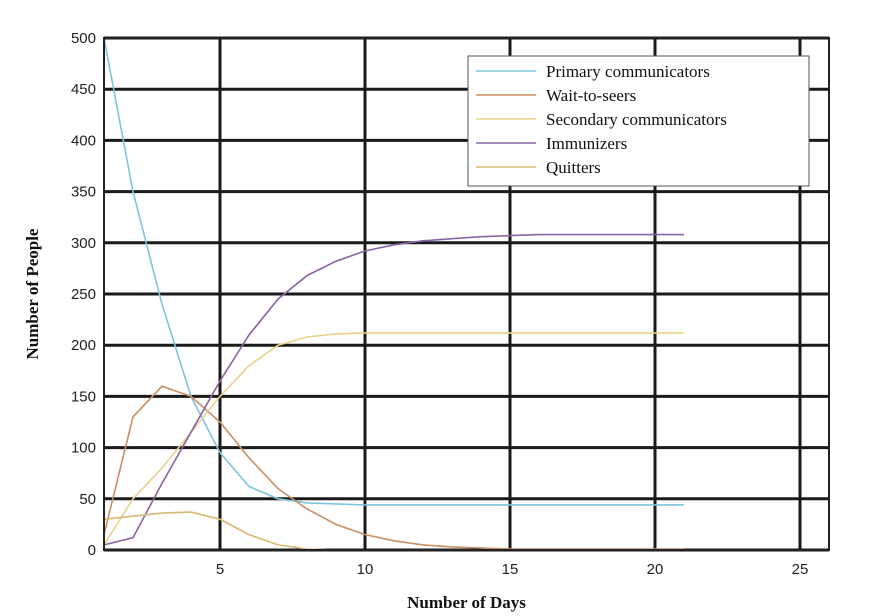 The image size is (869, 616). I want to click on legend-entry-label: Primary communicators, so click(628, 71).